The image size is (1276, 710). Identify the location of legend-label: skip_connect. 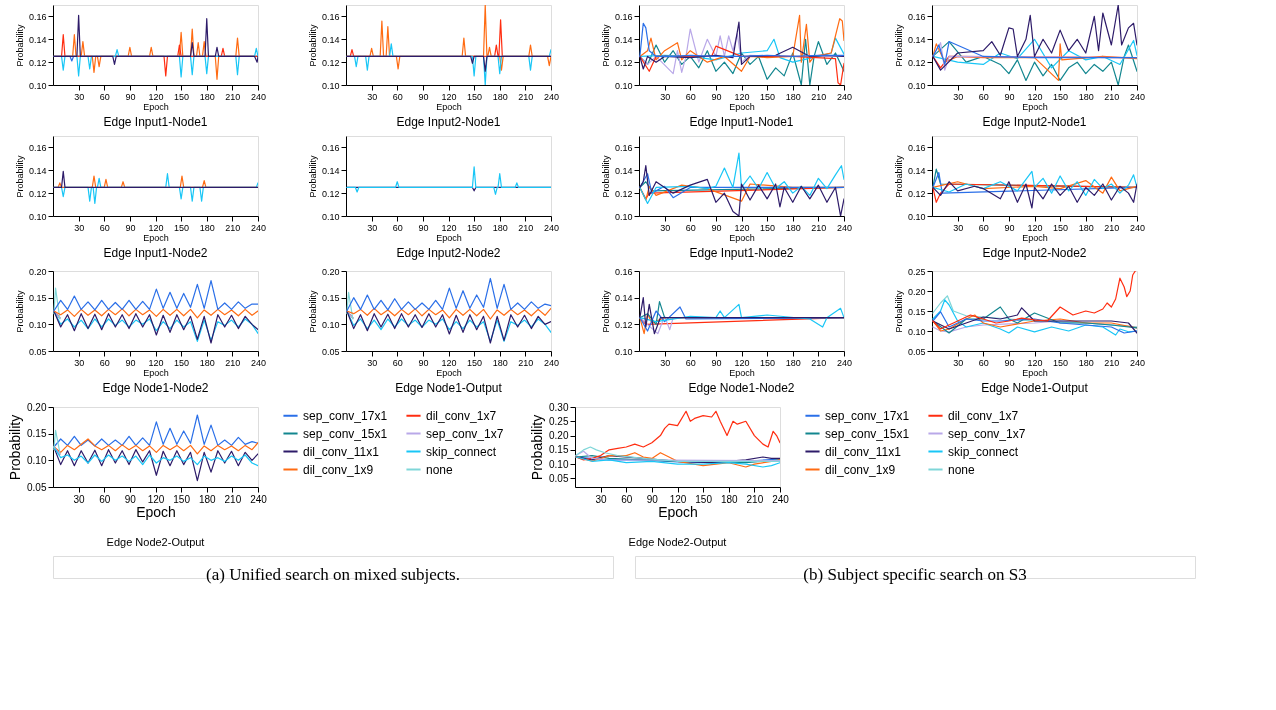
(461, 451).